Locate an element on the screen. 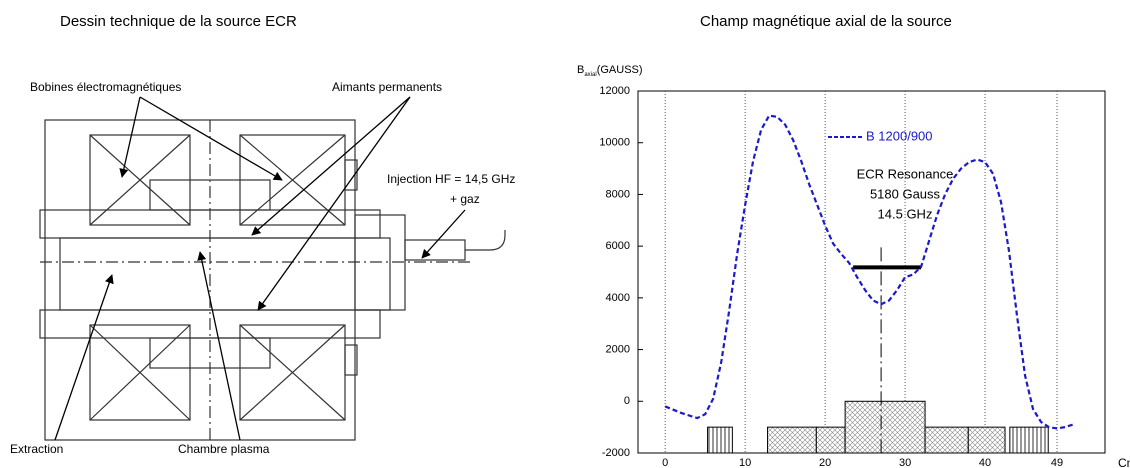 This screenshot has height=468, width=1130. x-tick-label: 10 is located at coordinates (745, 462).